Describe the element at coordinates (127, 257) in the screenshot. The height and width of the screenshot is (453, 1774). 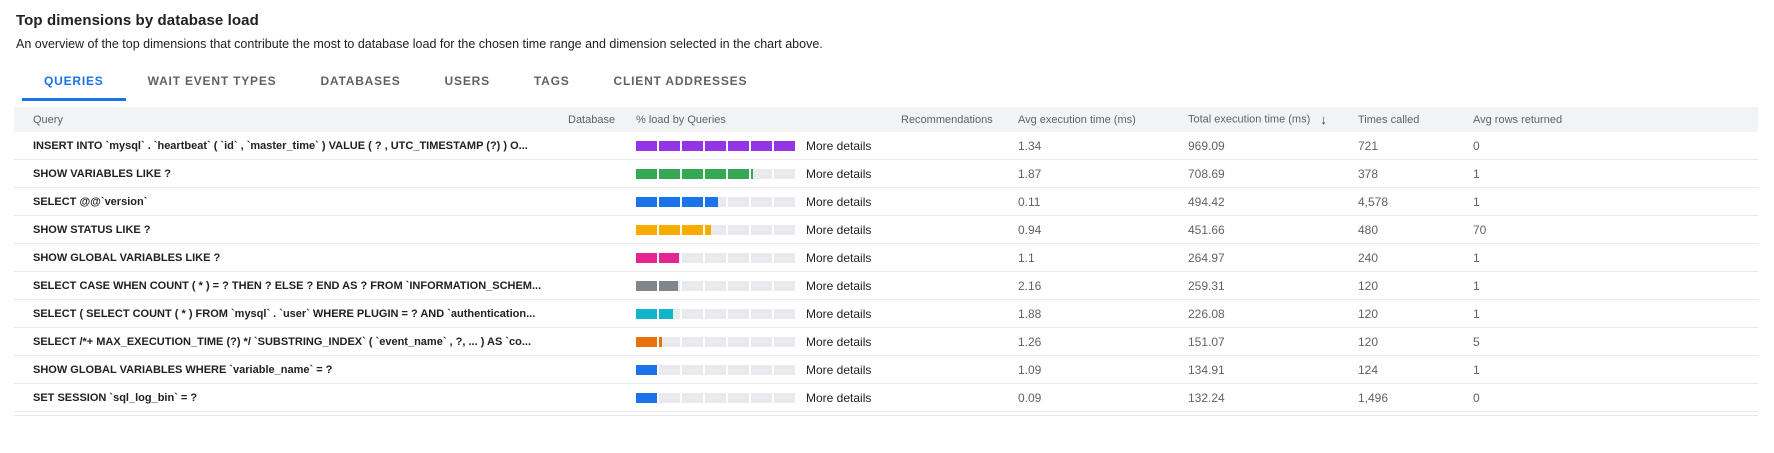
I see `query-text: SHOW GLOBAL VARIABLES LIKE ?` at that location.